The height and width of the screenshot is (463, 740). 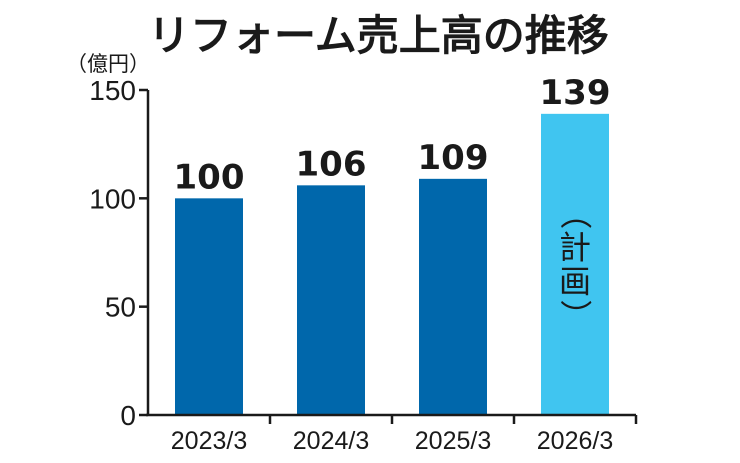 What do you see at coordinates (128, 415) in the screenshot?
I see `y-tick-label: 0` at bounding box center [128, 415].